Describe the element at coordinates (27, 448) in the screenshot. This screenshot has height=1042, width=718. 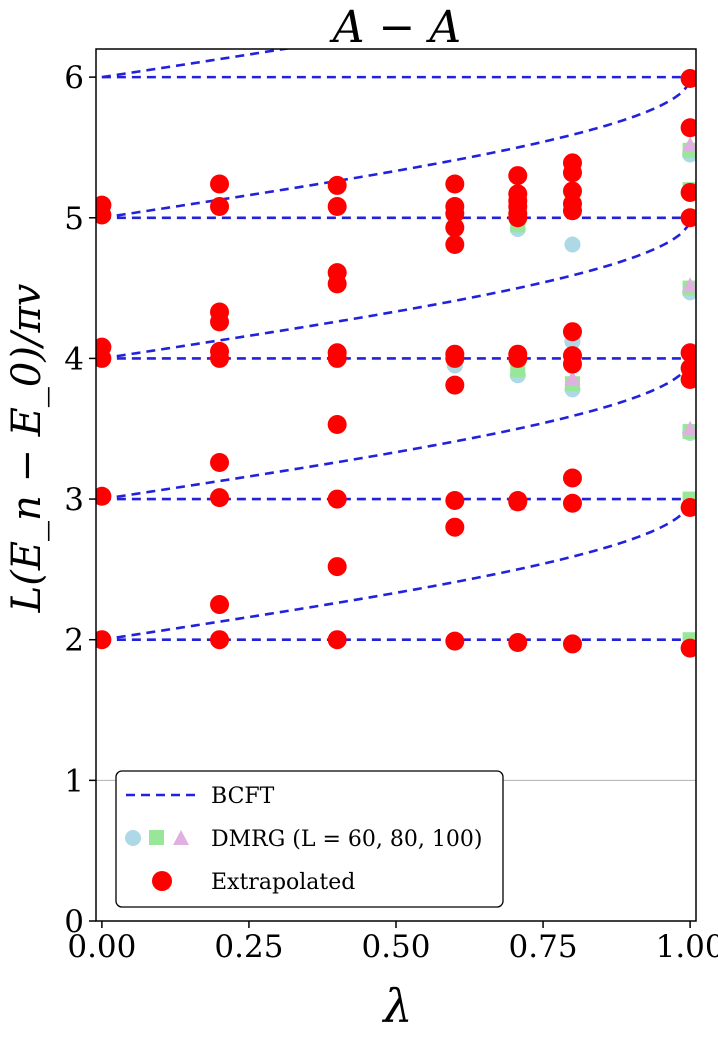
I see `y-axis-label: L(E_n − E_0)/πv` at that location.